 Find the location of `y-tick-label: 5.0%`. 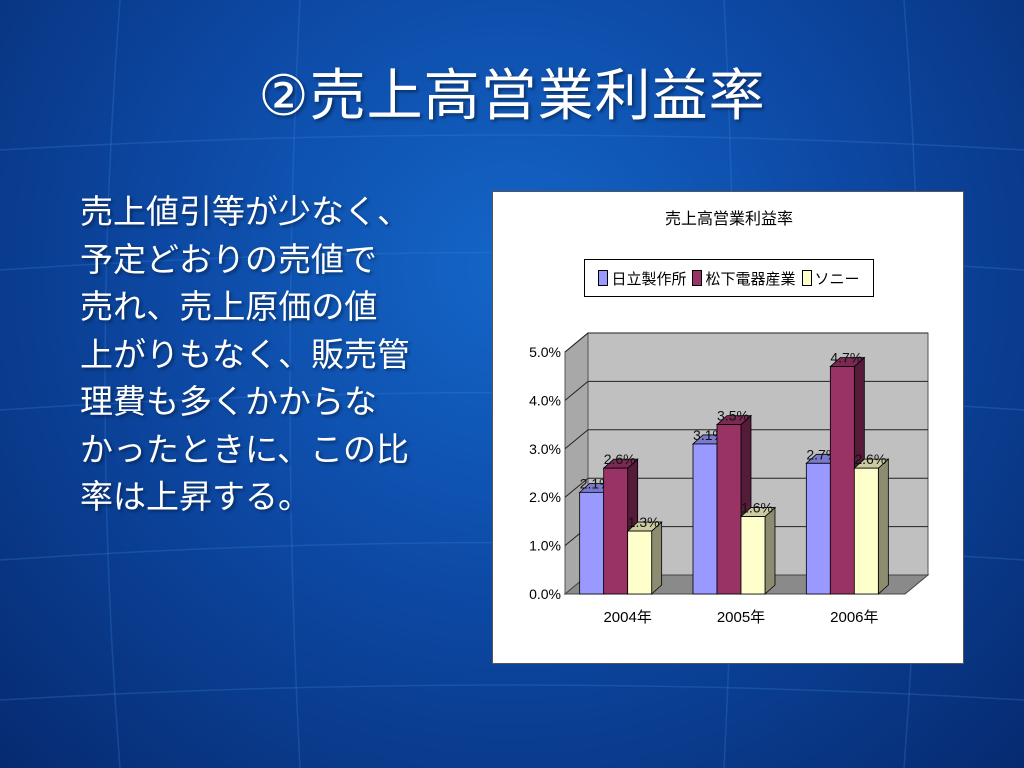

y-tick-label: 5.0% is located at coordinates (545, 352).